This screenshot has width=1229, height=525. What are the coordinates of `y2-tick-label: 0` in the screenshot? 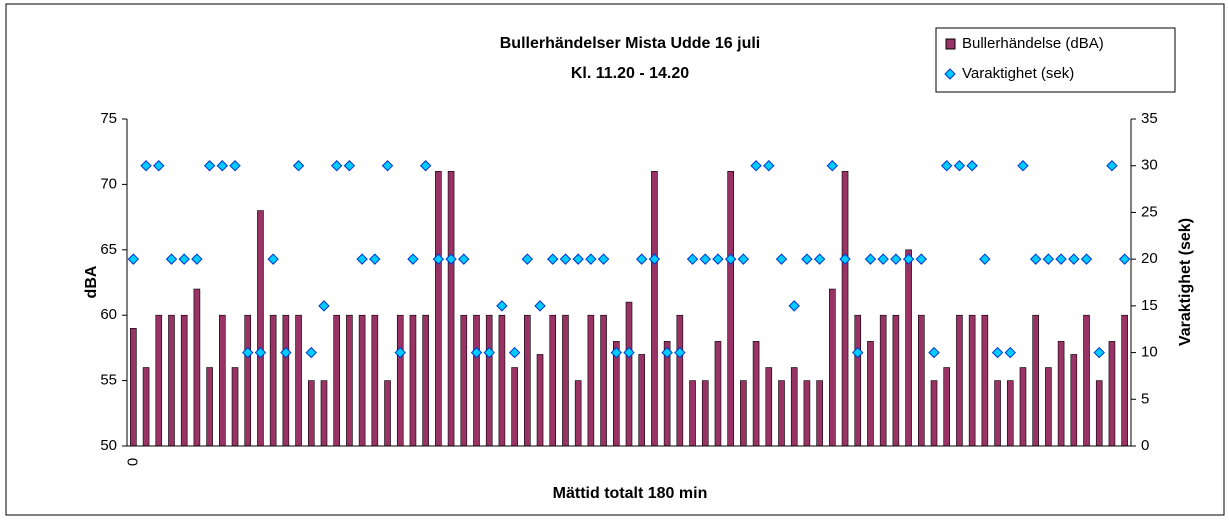 It's located at (1145, 445).